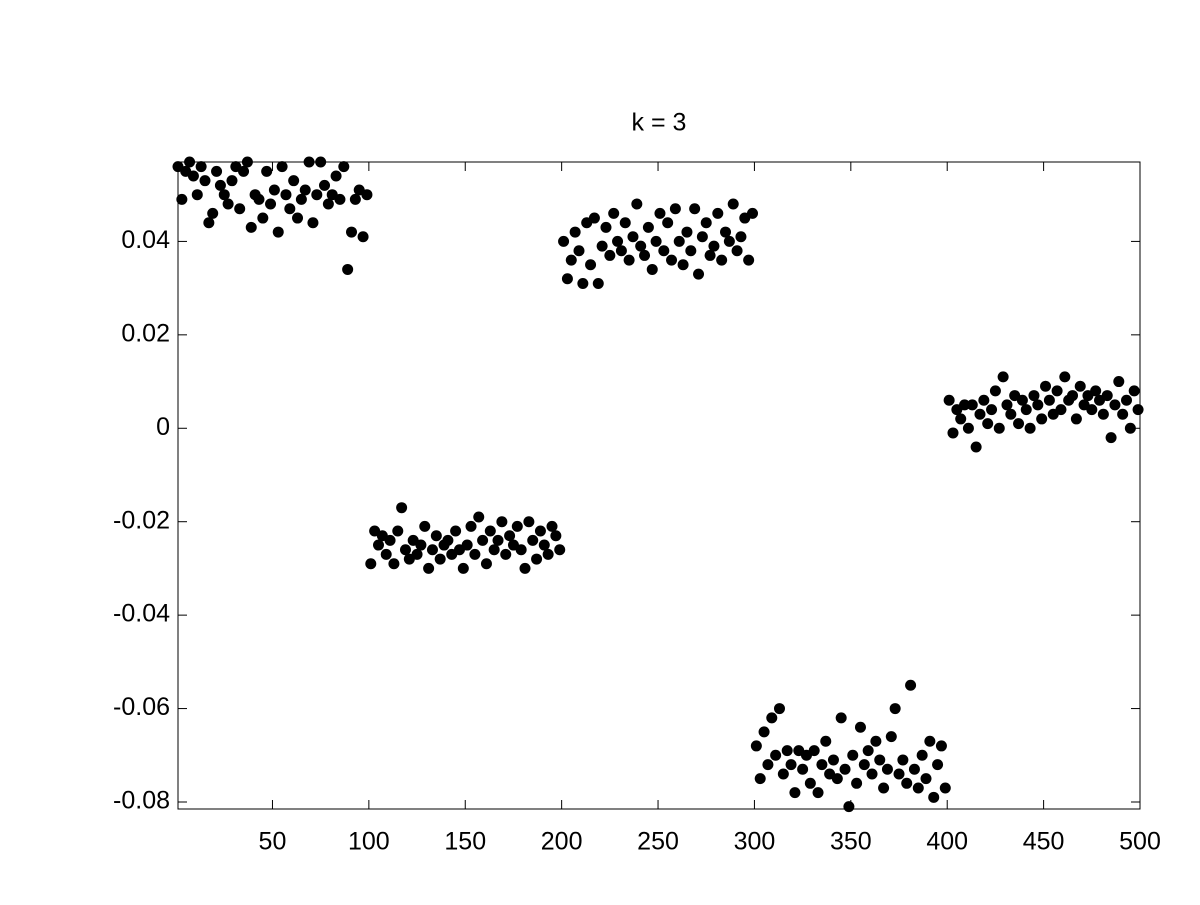  What do you see at coordinates (141, 520) in the screenshot?
I see `y-tick-label: -0.02` at bounding box center [141, 520].